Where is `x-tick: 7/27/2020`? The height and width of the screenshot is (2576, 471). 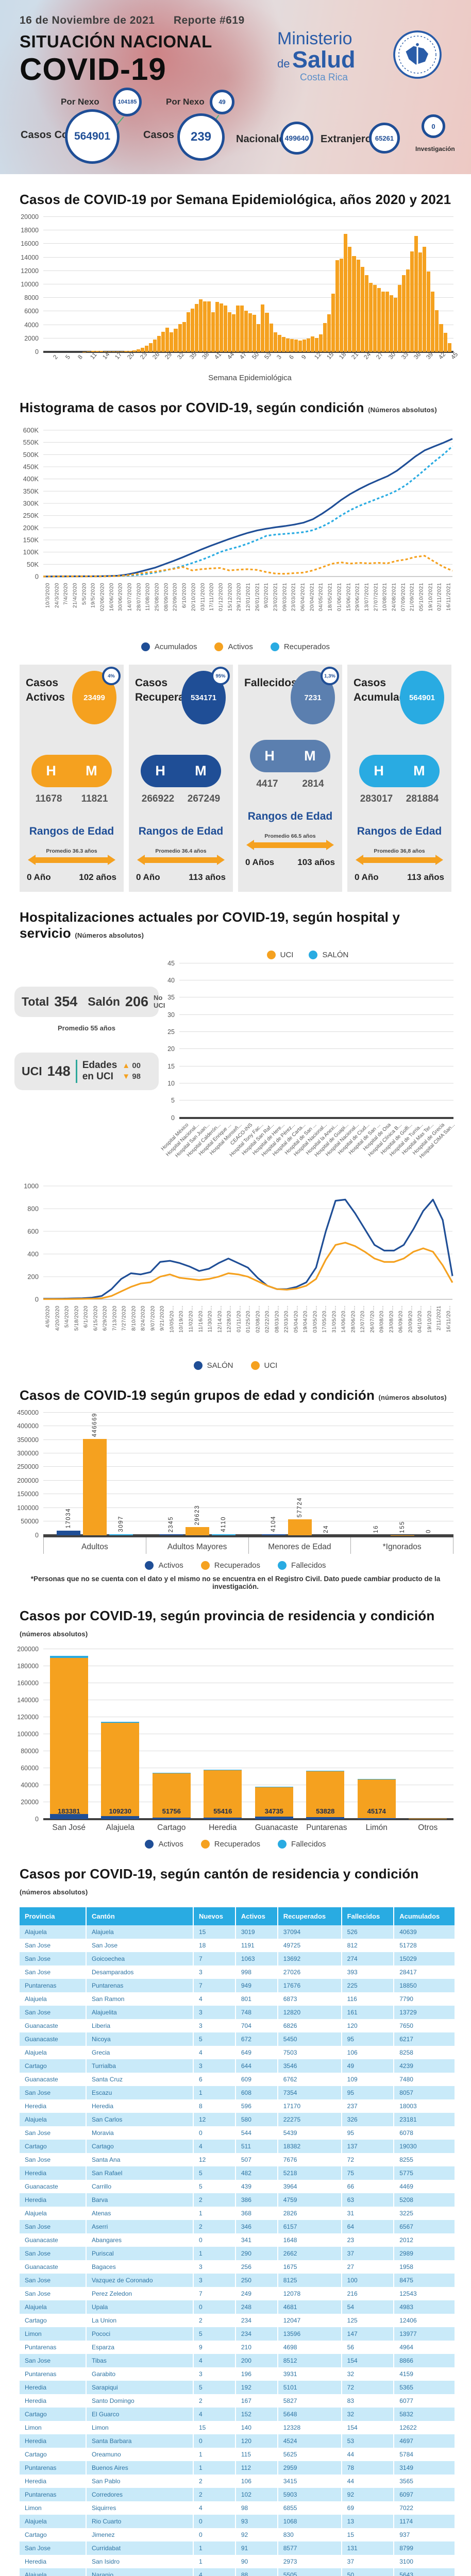
x-tick: 7/27/2020 is located at coordinates (124, 1331).